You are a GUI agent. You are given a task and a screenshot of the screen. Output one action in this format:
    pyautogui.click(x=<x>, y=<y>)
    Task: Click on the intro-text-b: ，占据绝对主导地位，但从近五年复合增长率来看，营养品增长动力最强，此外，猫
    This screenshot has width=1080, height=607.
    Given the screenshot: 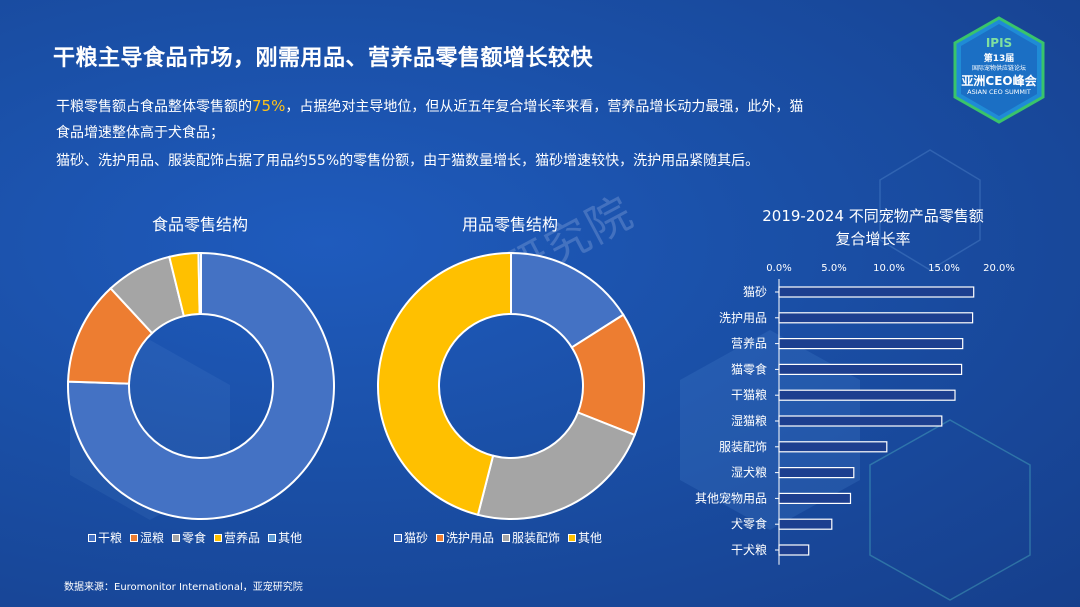 What is the action you would take?
    pyautogui.click(x=544, y=107)
    